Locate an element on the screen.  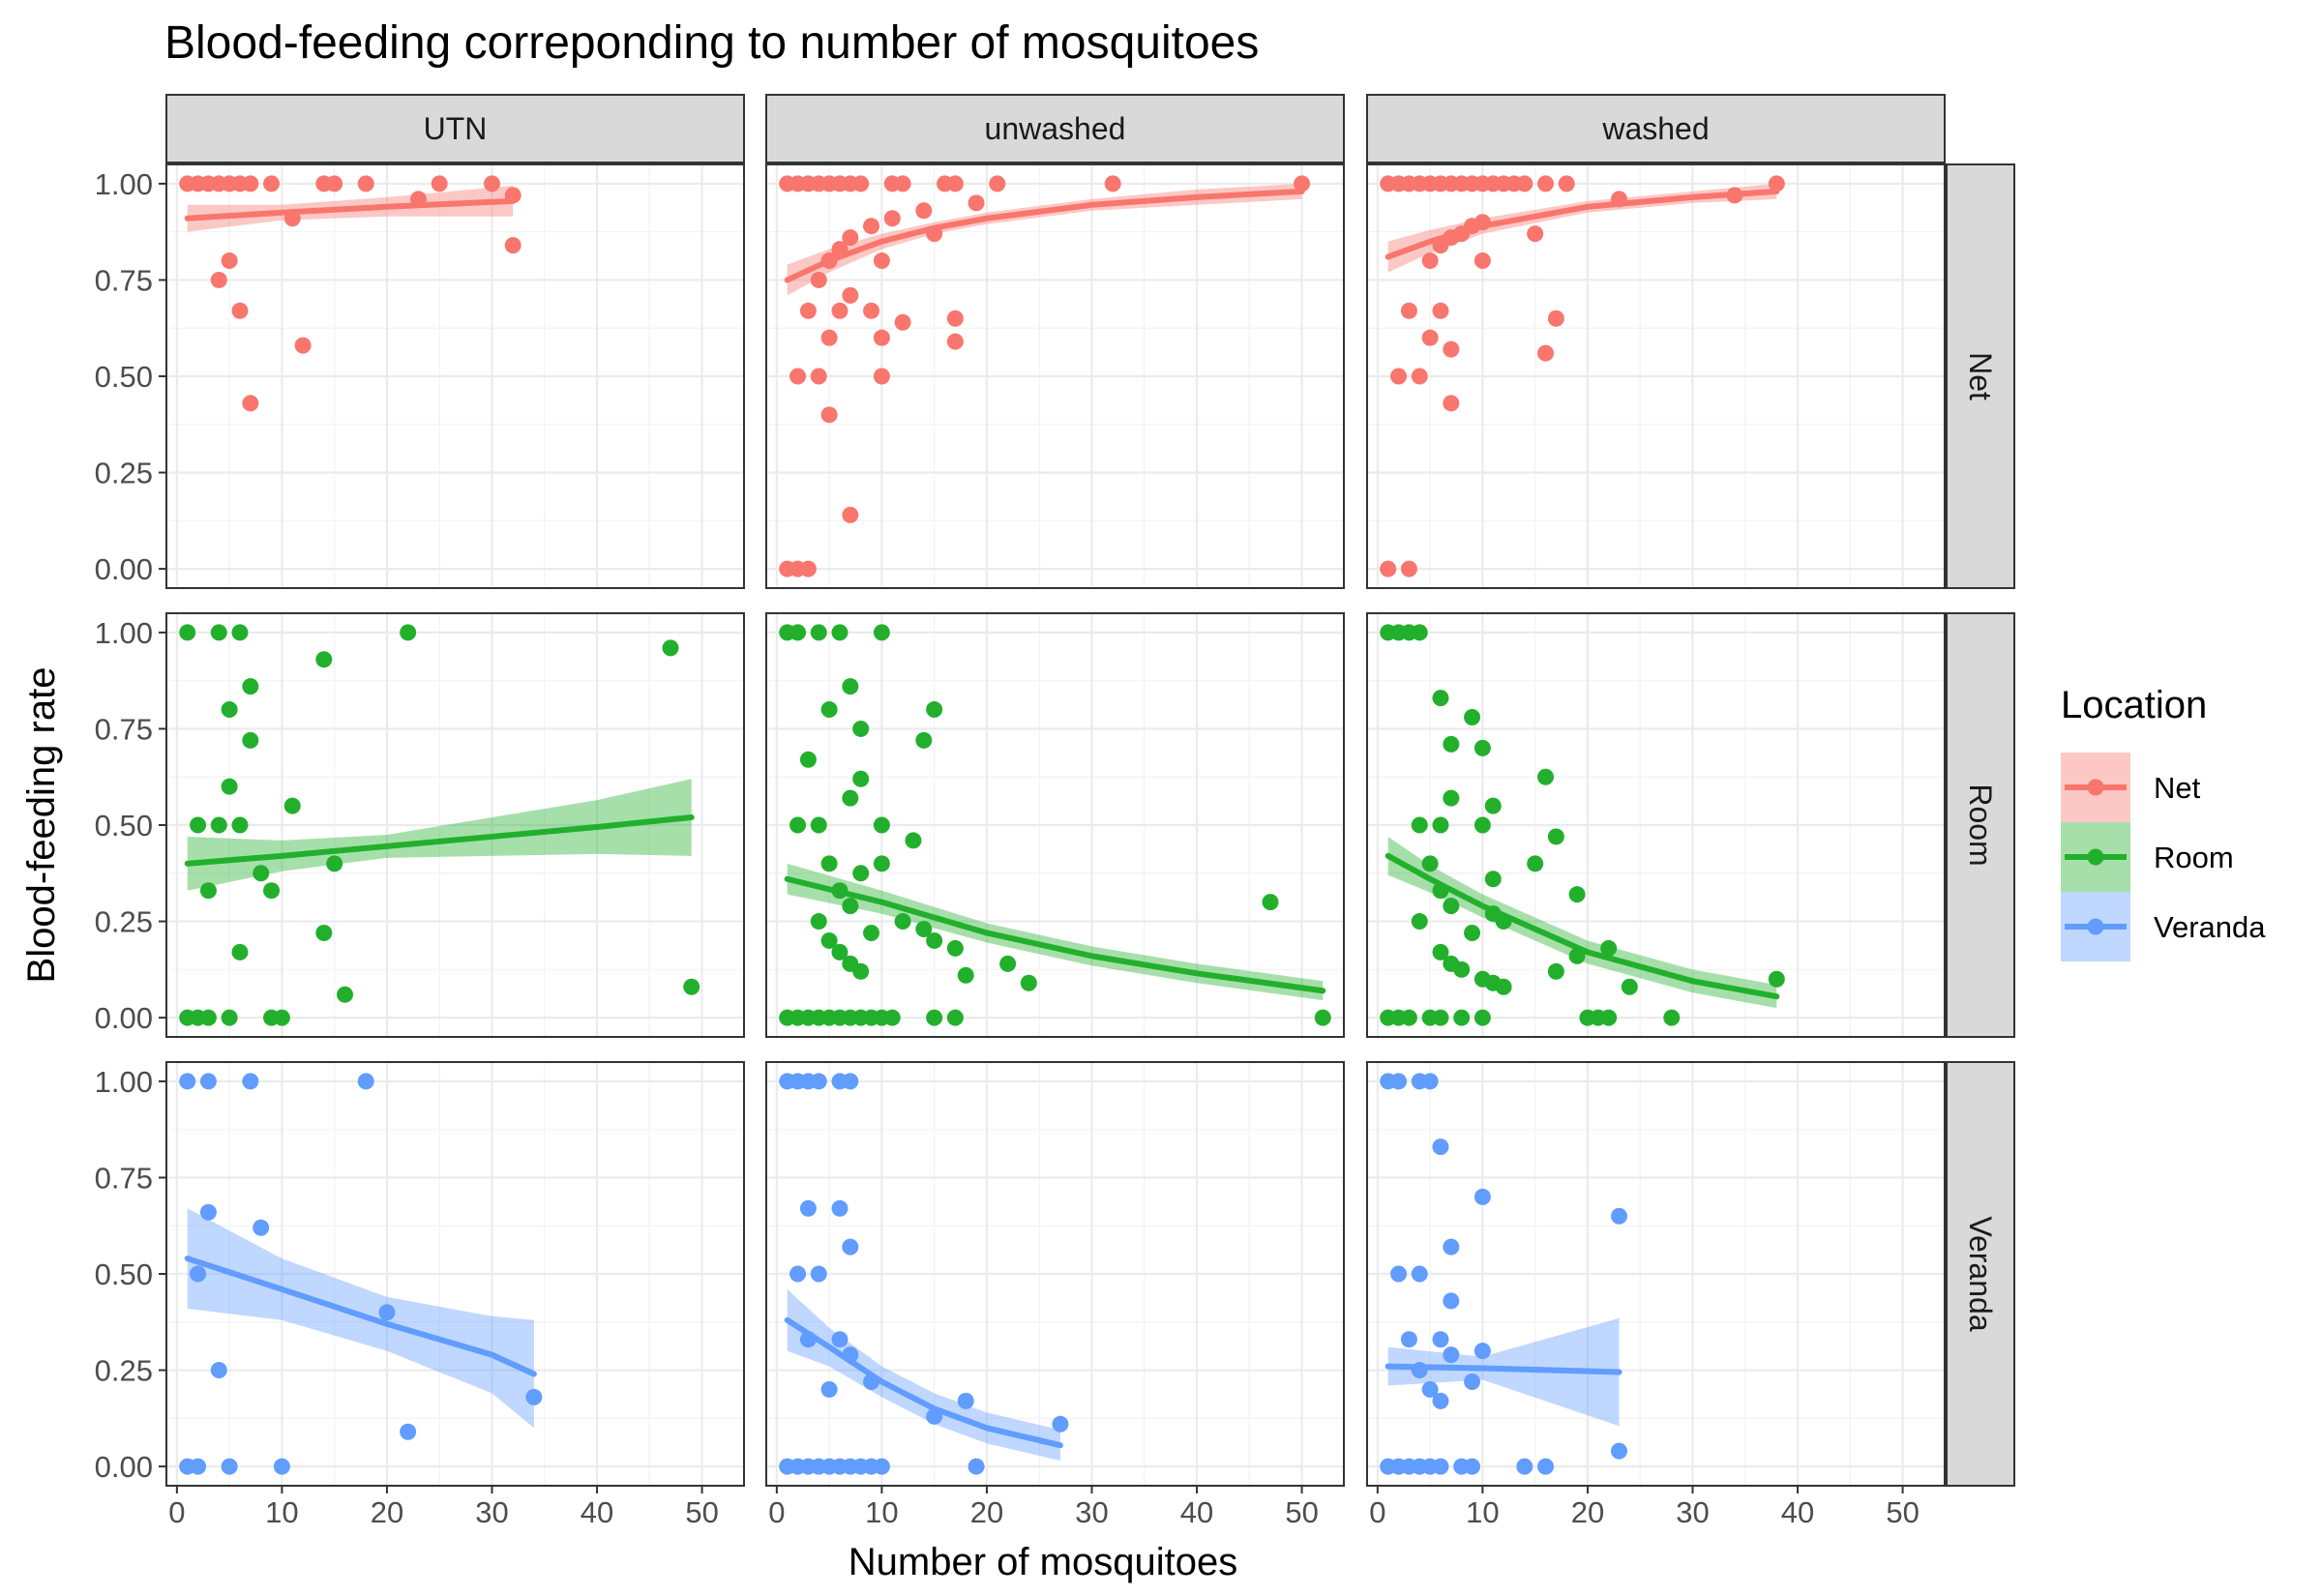
facet-strip-label: washed is located at coordinates (1655, 128).